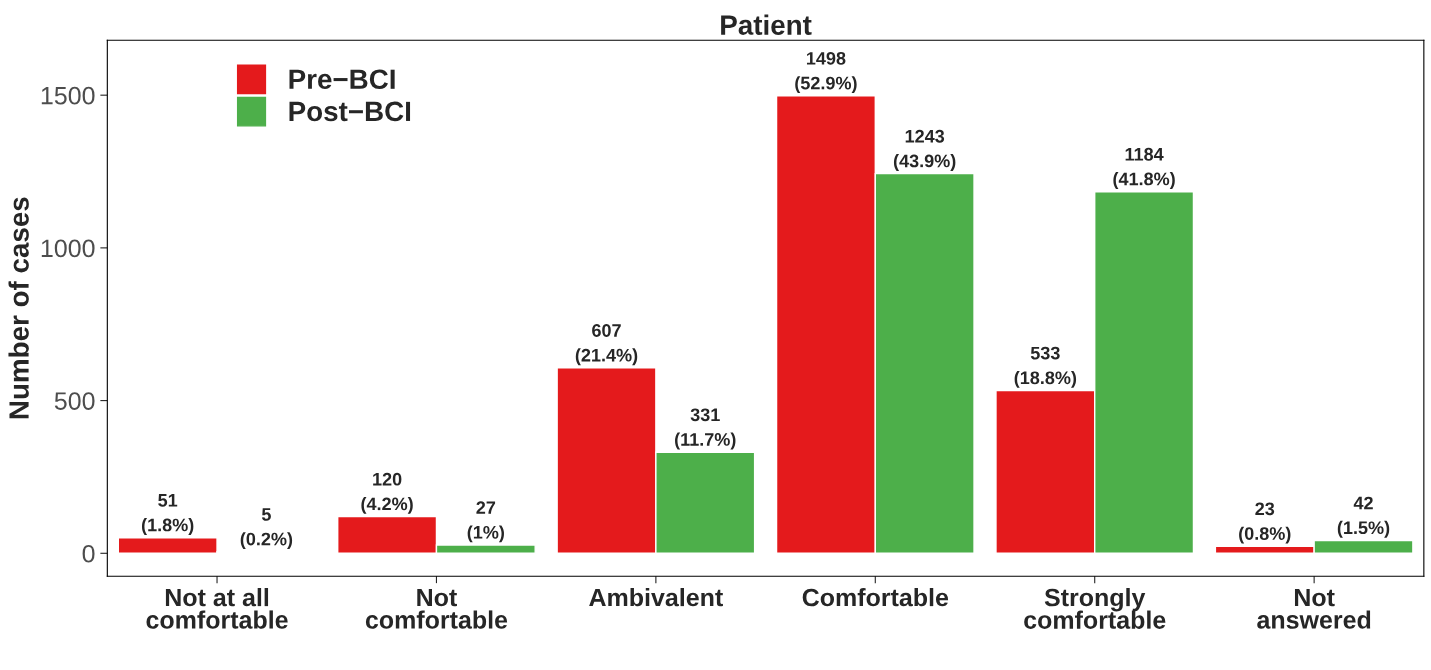 Image resolution: width=1431 pixels, height=670 pixels. I want to click on data-label: 1243 (43.9%), so click(924, 150).